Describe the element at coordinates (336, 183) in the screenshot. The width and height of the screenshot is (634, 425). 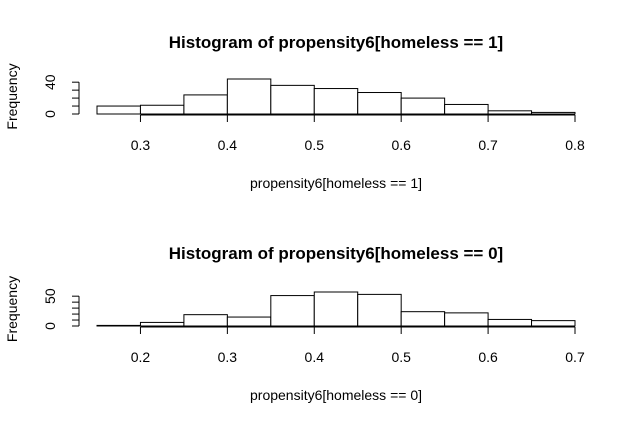
I see `x-axis-label: propensity6[homeless == 1]` at that location.